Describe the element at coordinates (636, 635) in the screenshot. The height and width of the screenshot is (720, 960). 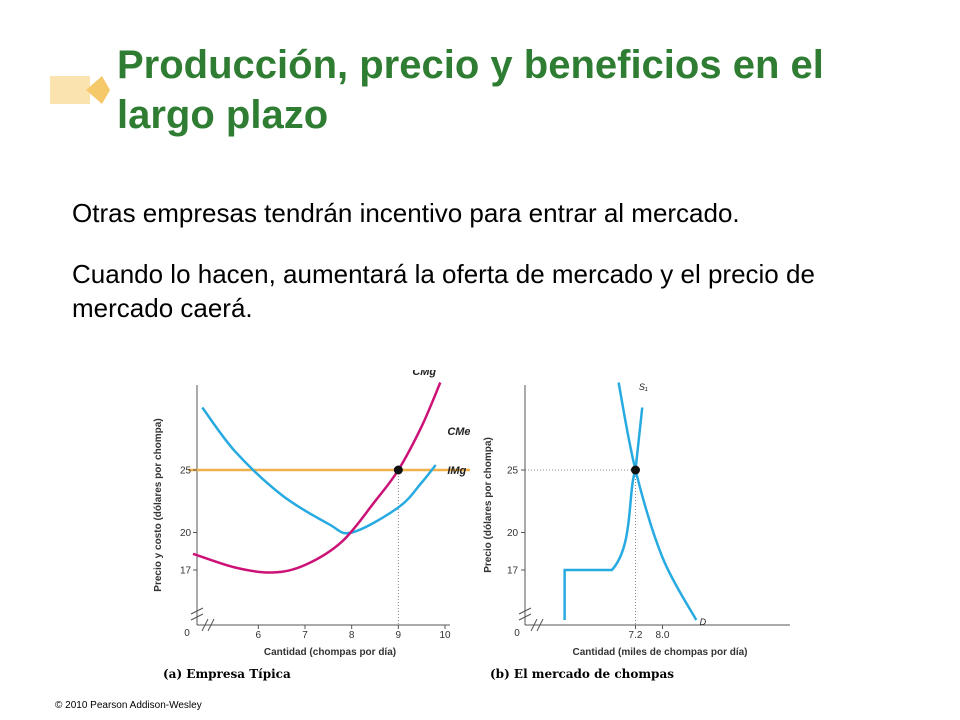
I see `x-tick-label: 7.2` at that location.